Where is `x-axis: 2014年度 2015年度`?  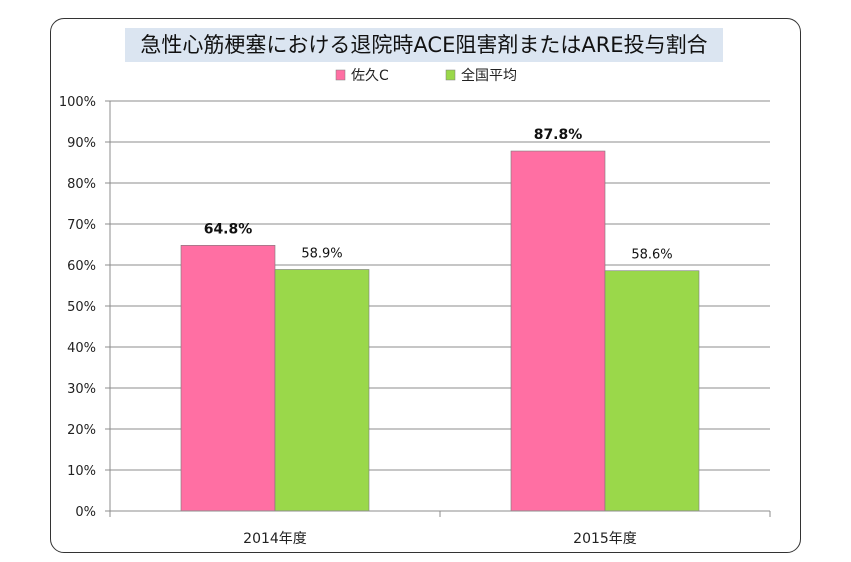 x-axis: 2014年度 2015年度 is located at coordinates (440, 528).